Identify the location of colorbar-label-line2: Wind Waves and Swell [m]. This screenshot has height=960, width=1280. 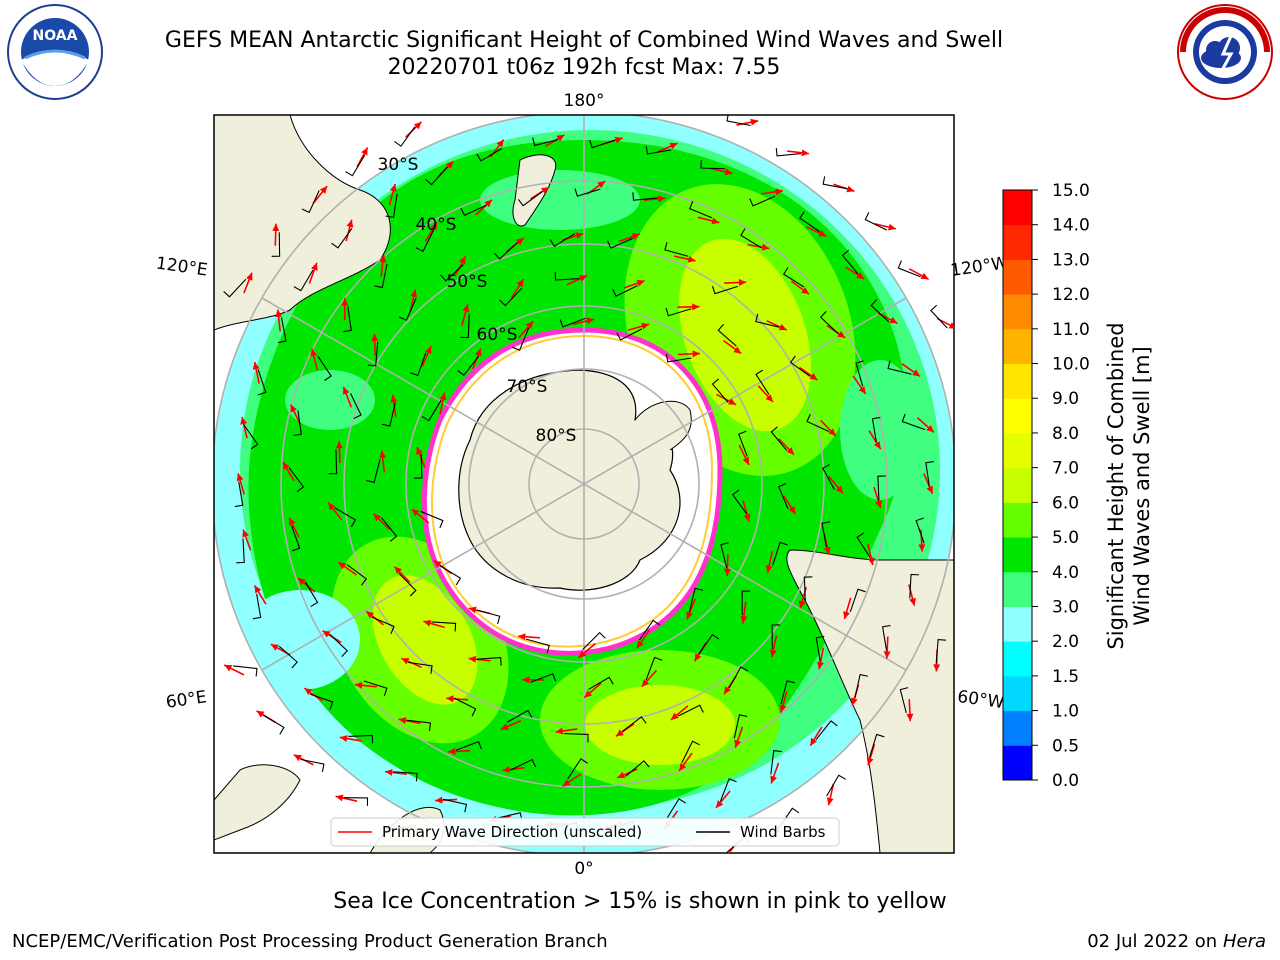
(1142, 486).